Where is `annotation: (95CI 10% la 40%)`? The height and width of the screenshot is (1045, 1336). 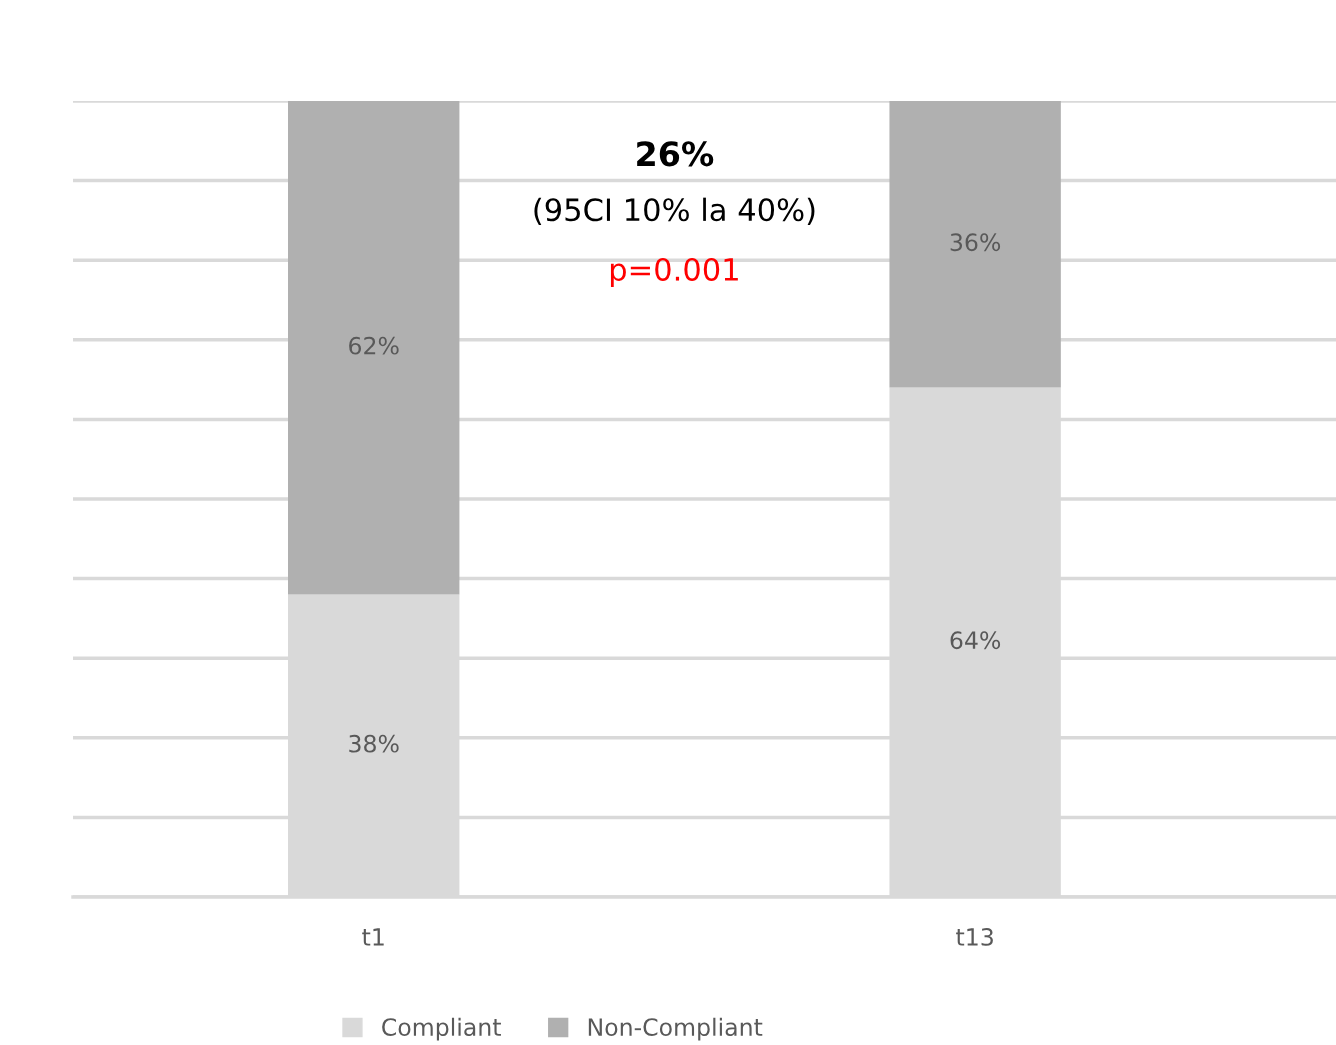 annotation: (95CI 10% la 40%) is located at coordinates (674, 211).